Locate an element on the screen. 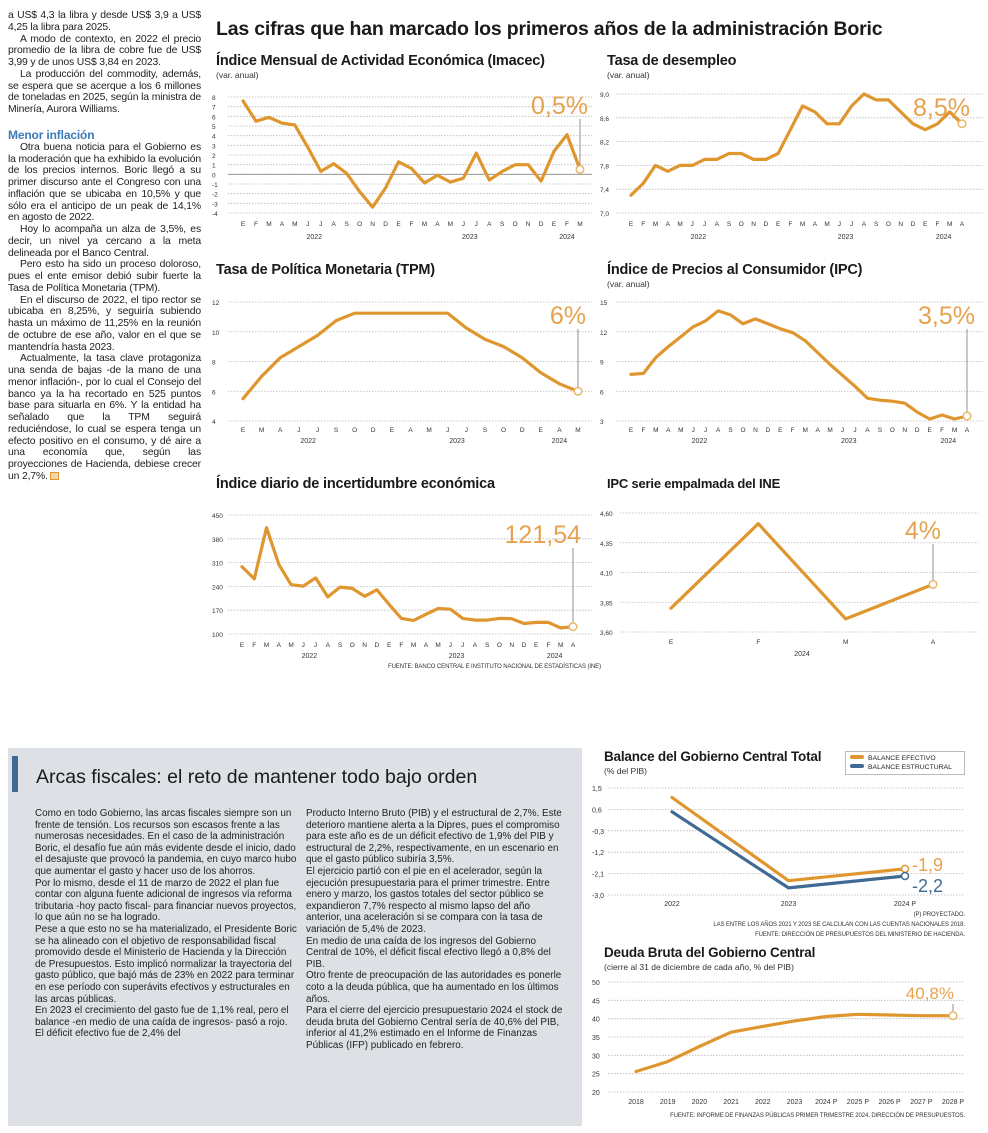  y-tick-label: -1 is located at coordinates (215, 185).